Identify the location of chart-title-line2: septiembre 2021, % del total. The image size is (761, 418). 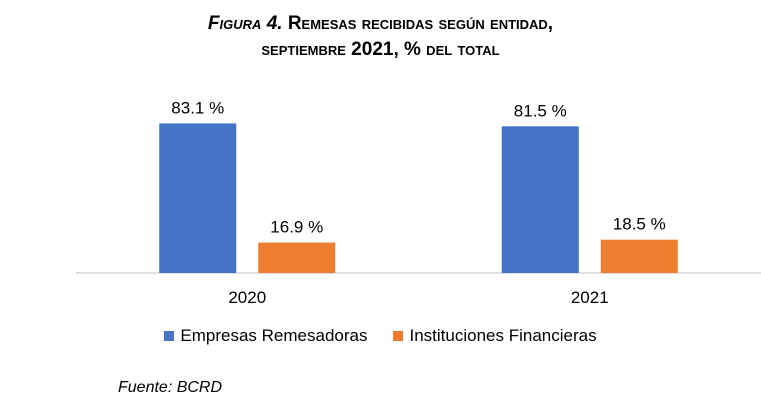
(380, 49).